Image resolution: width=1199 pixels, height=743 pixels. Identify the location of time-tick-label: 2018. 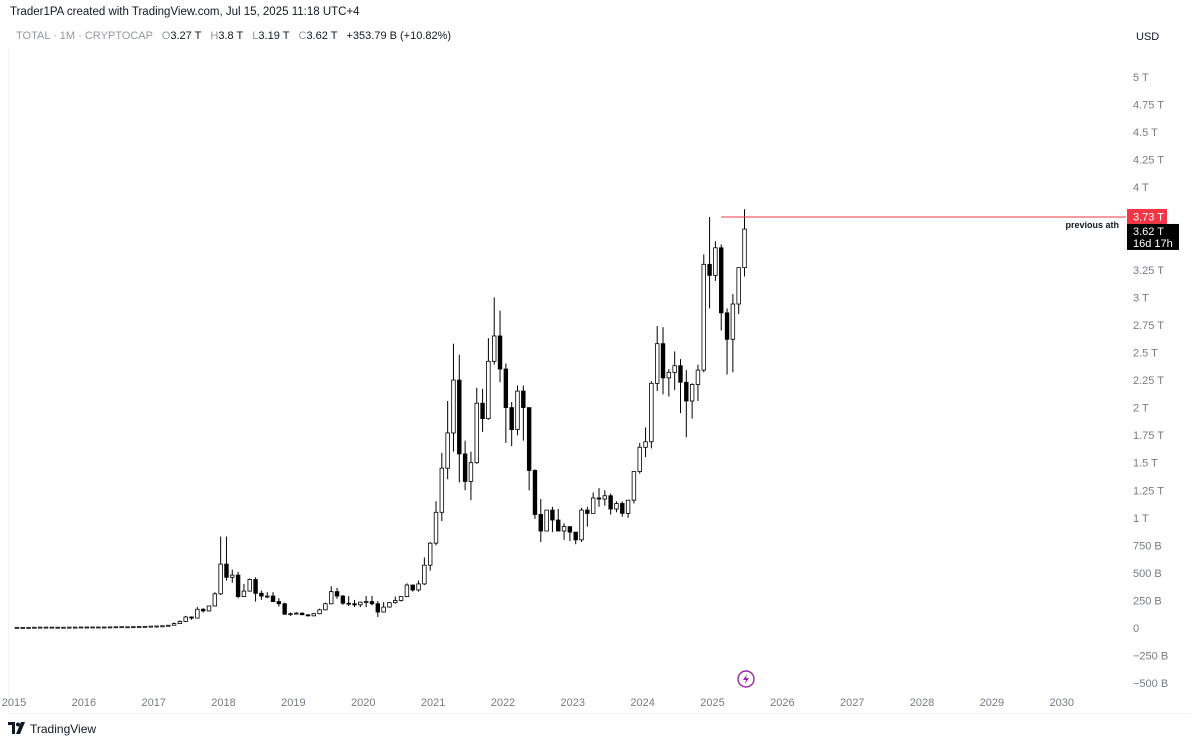
(223, 703).